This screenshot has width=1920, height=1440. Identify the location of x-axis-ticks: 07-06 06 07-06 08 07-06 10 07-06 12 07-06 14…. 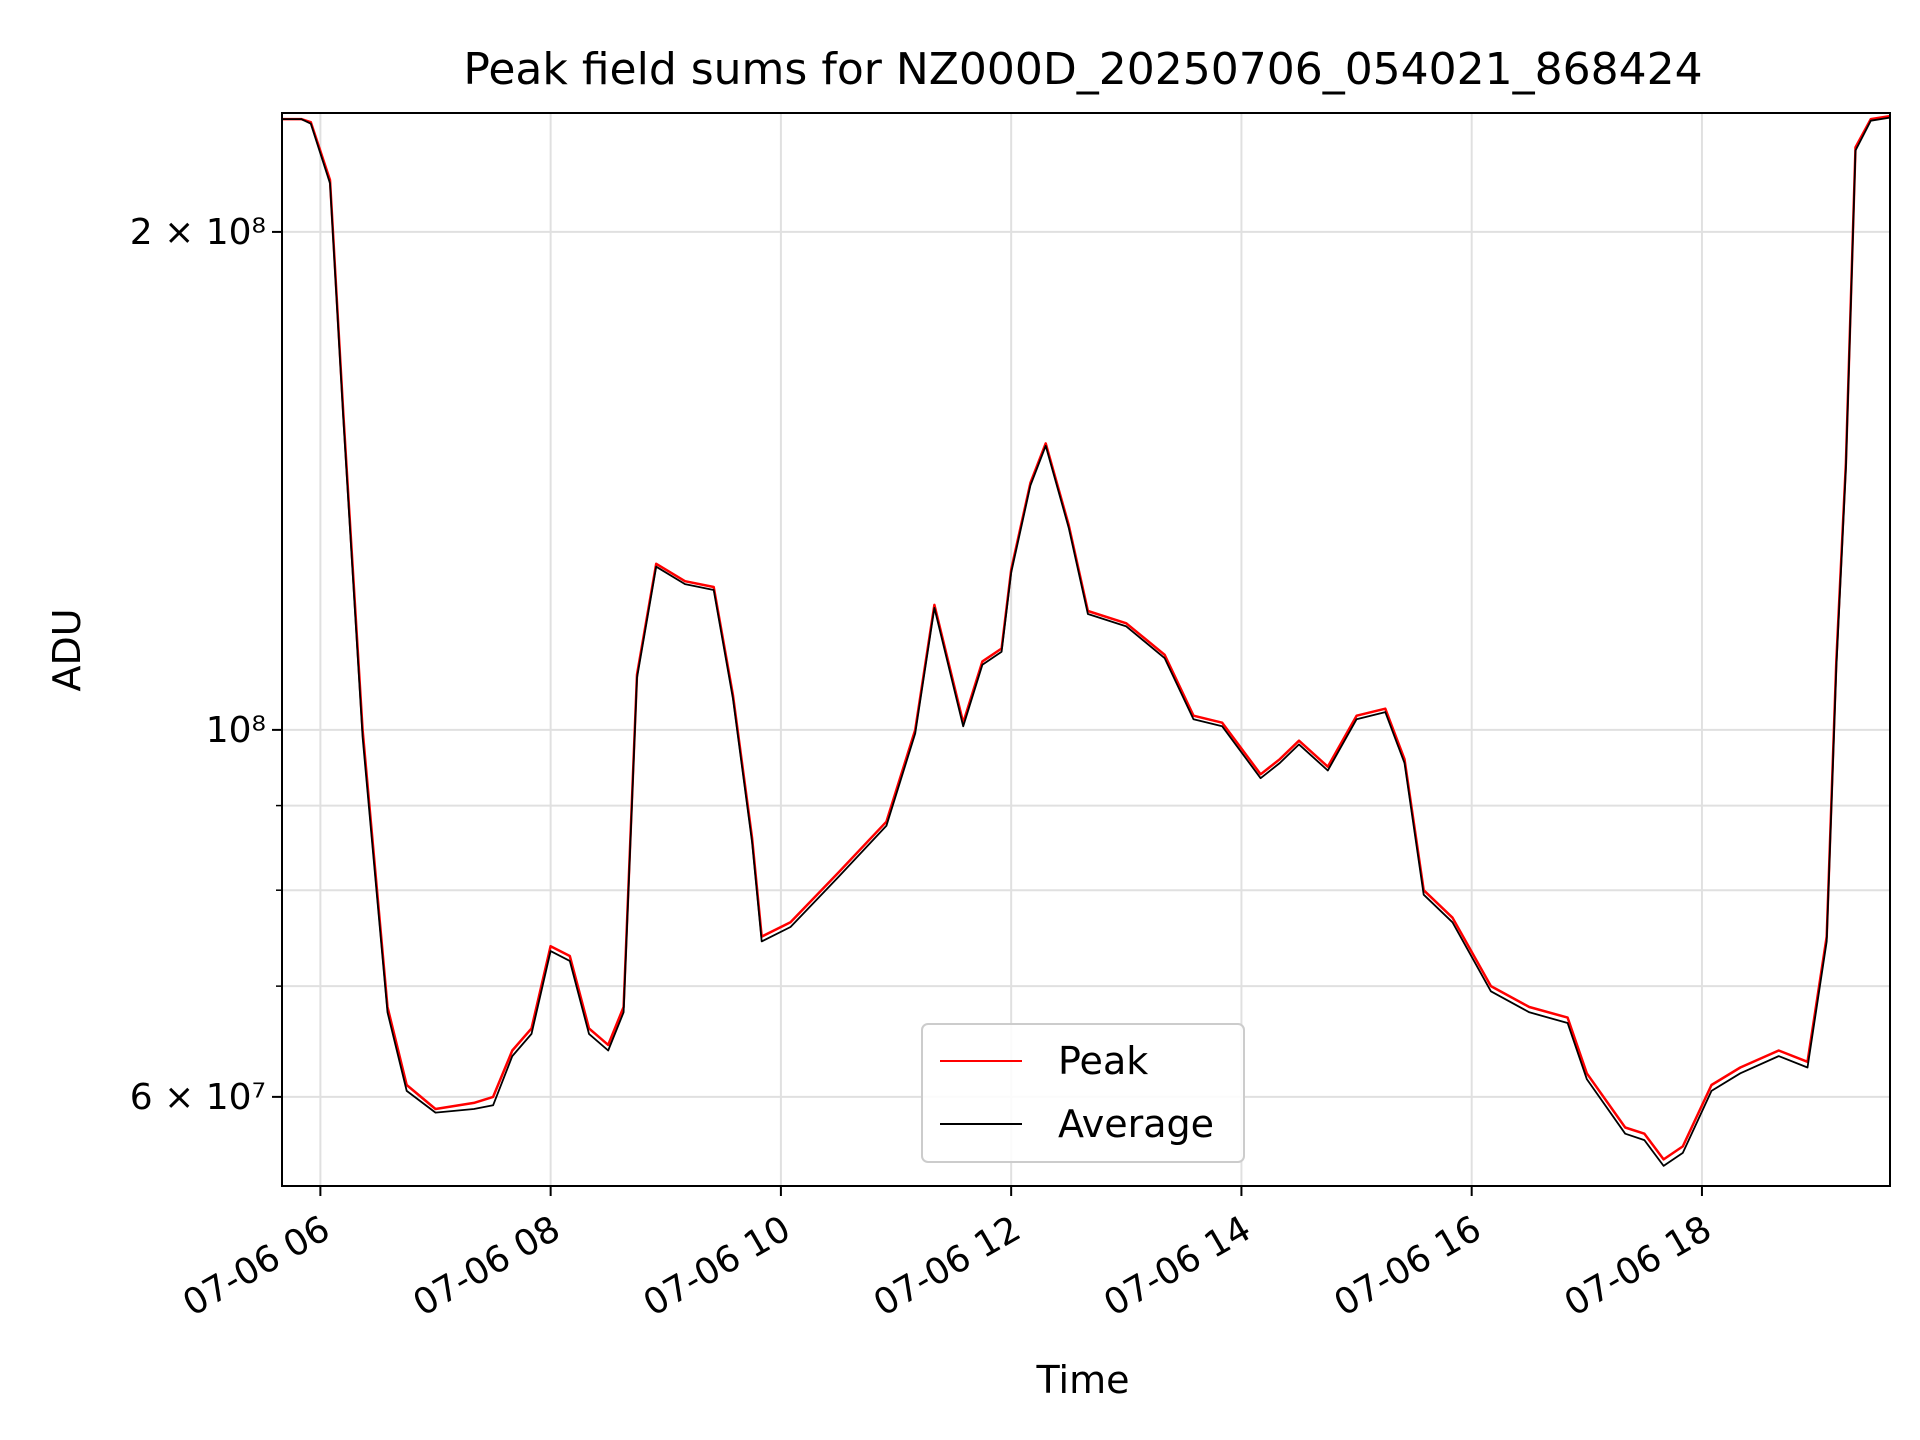
(947, 1255).